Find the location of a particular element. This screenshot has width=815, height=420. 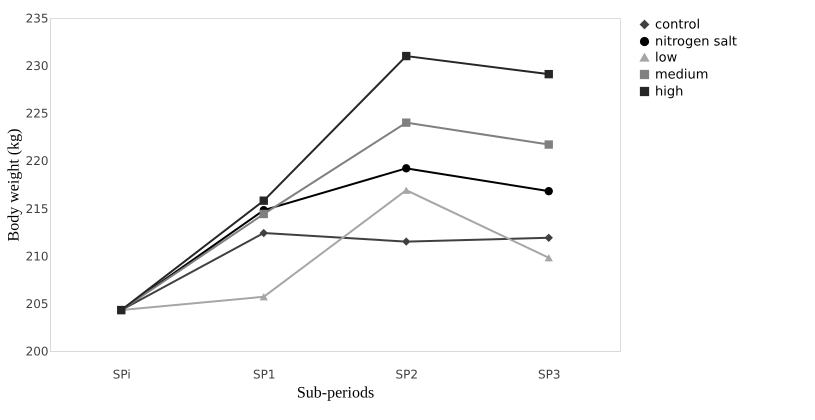

y-axis-title: Body weight (kg) is located at coordinates (14, 185).